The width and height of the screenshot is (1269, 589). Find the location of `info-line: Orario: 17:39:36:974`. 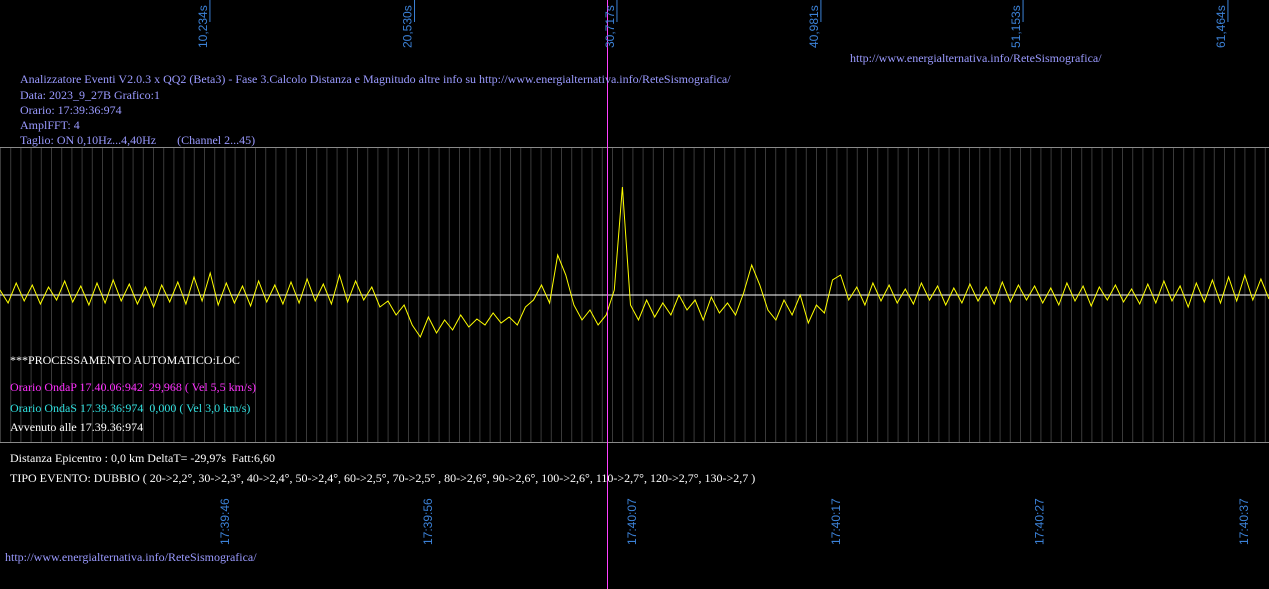

info-line: Orario: 17:39:36:974 is located at coordinates (71, 110).